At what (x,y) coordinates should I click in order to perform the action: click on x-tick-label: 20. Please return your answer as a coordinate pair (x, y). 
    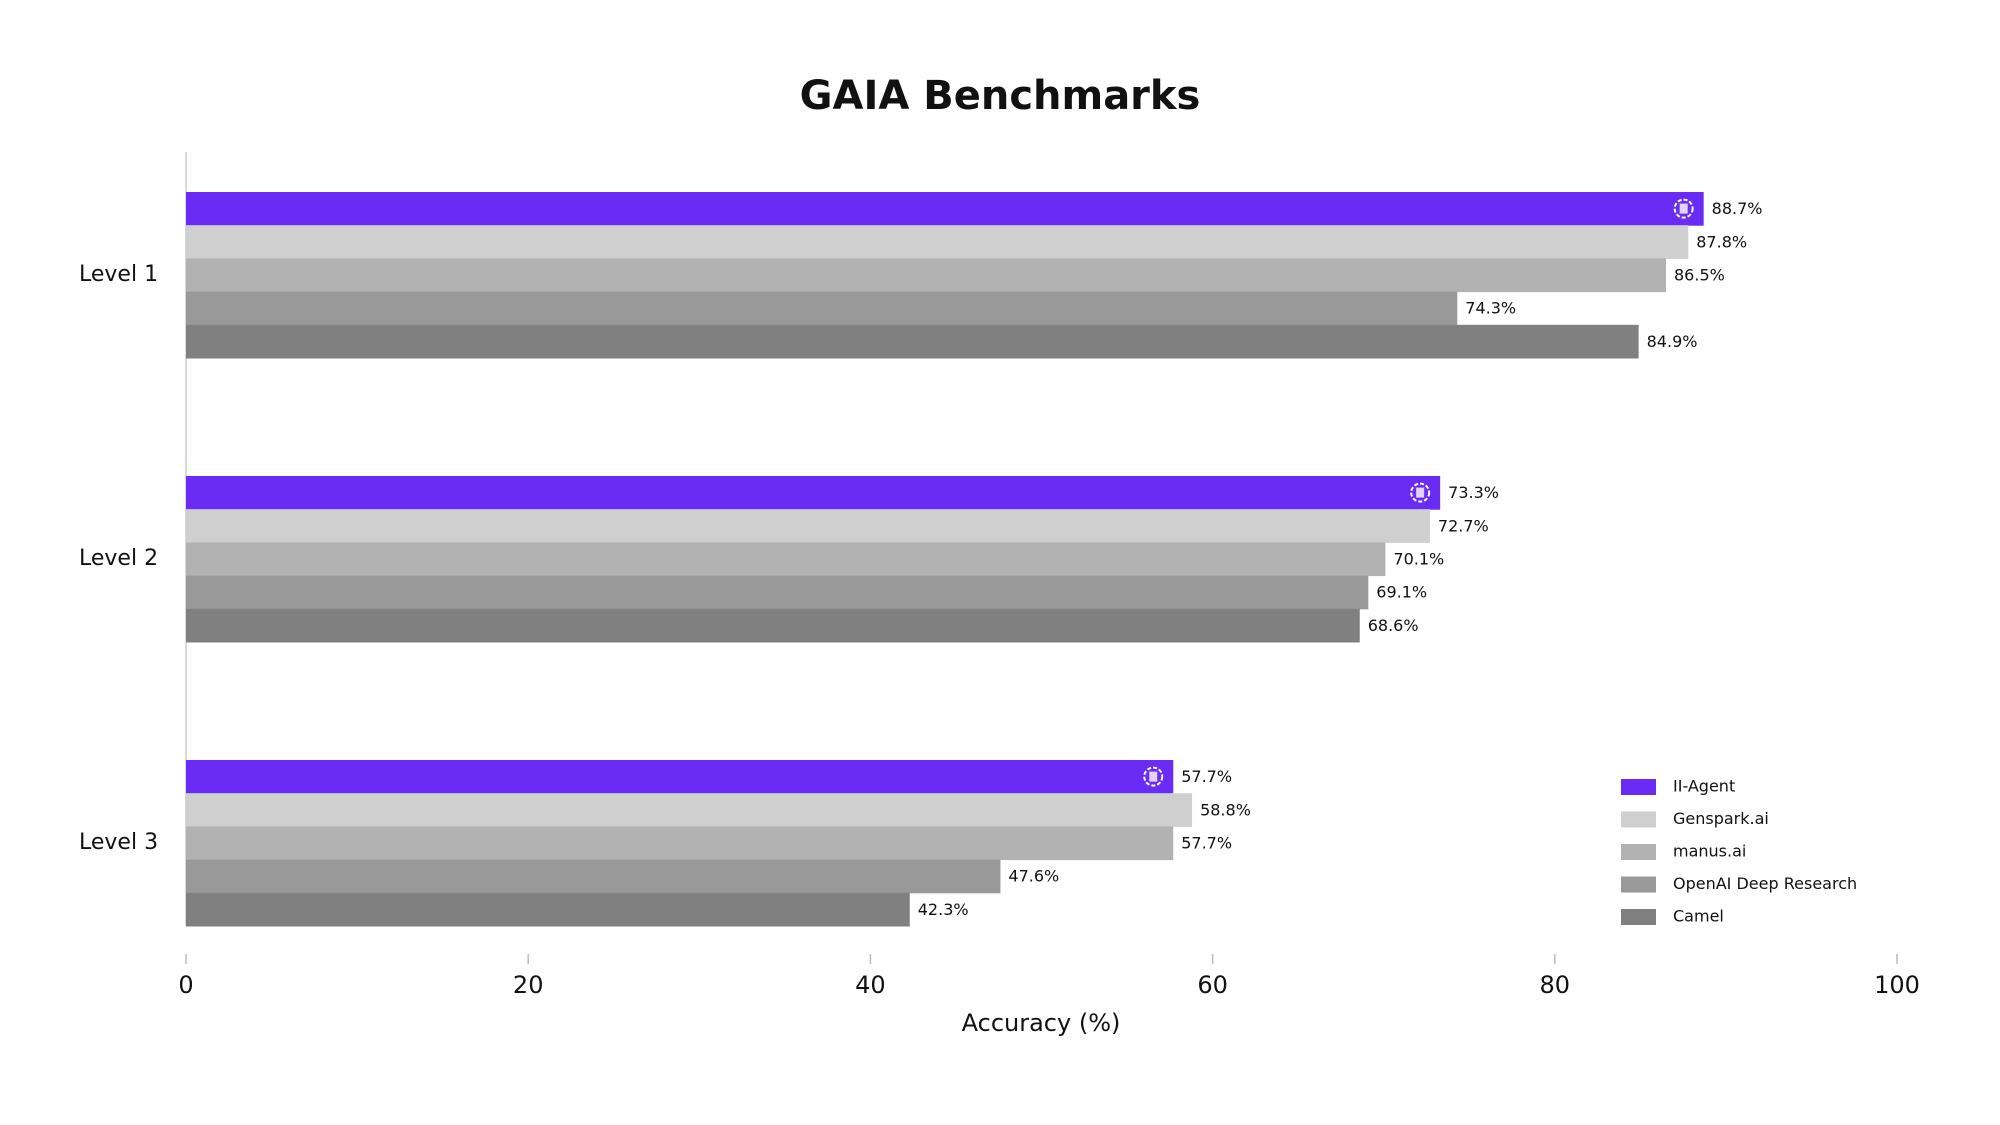
    Looking at the image, I should click on (528, 985).